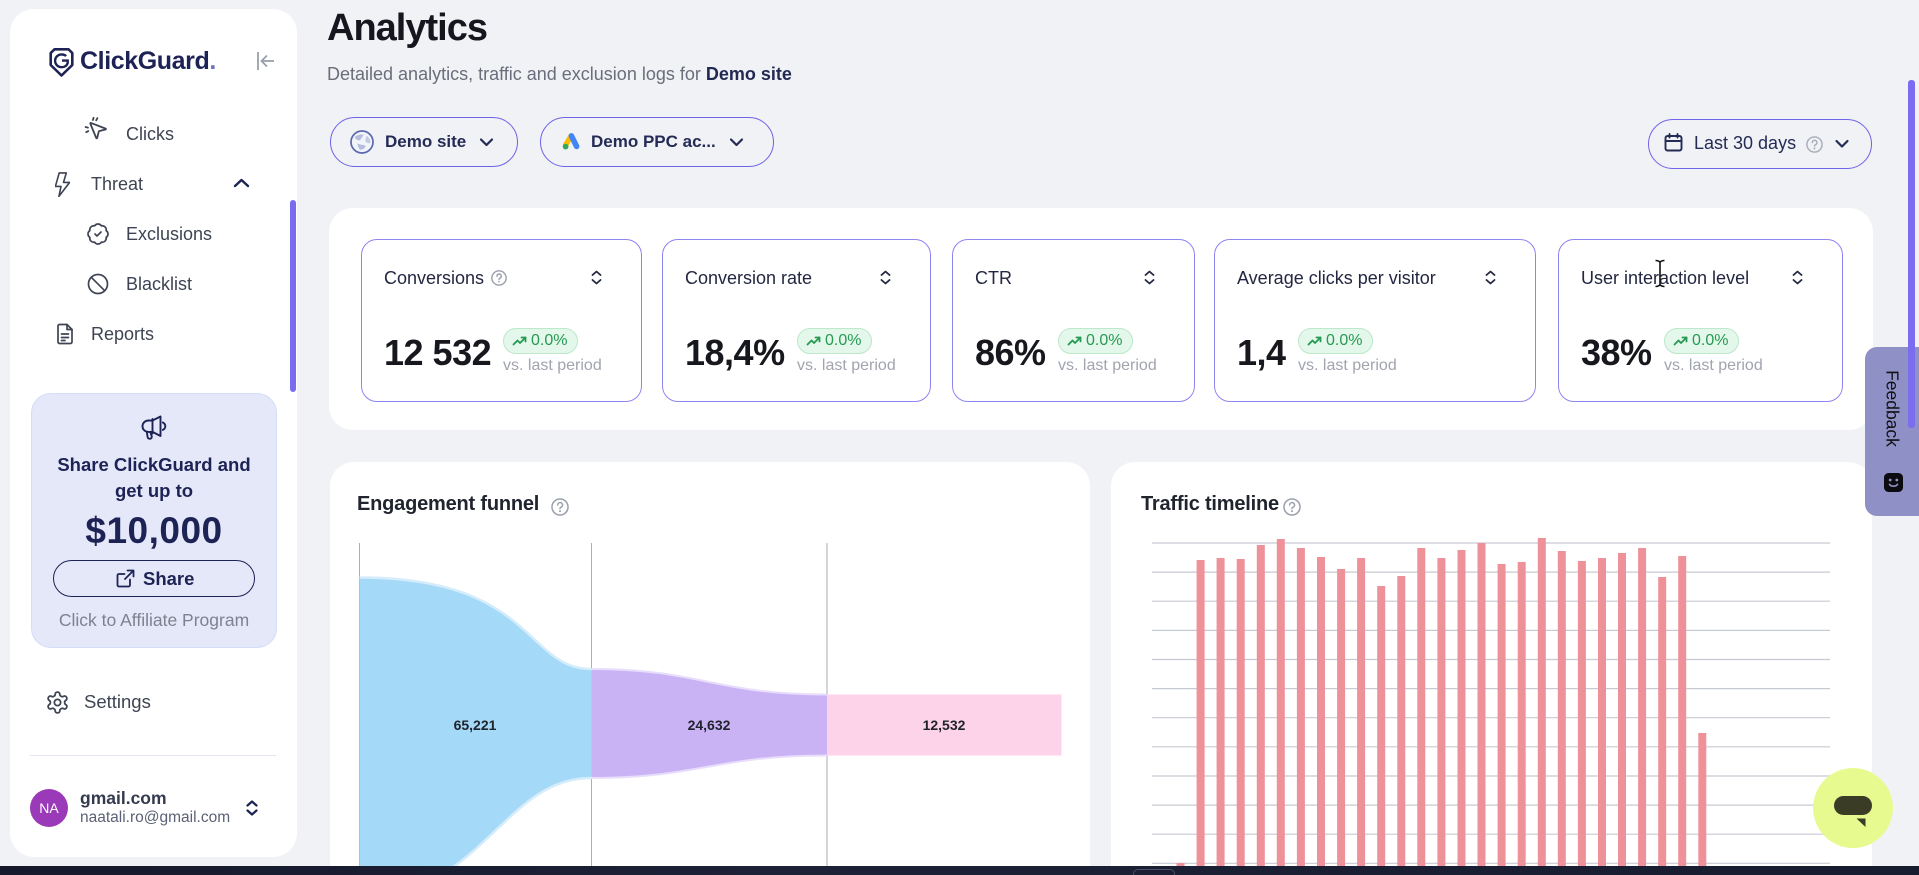 The height and width of the screenshot is (875, 1919). I want to click on svg-text: 65,221, so click(475, 725).